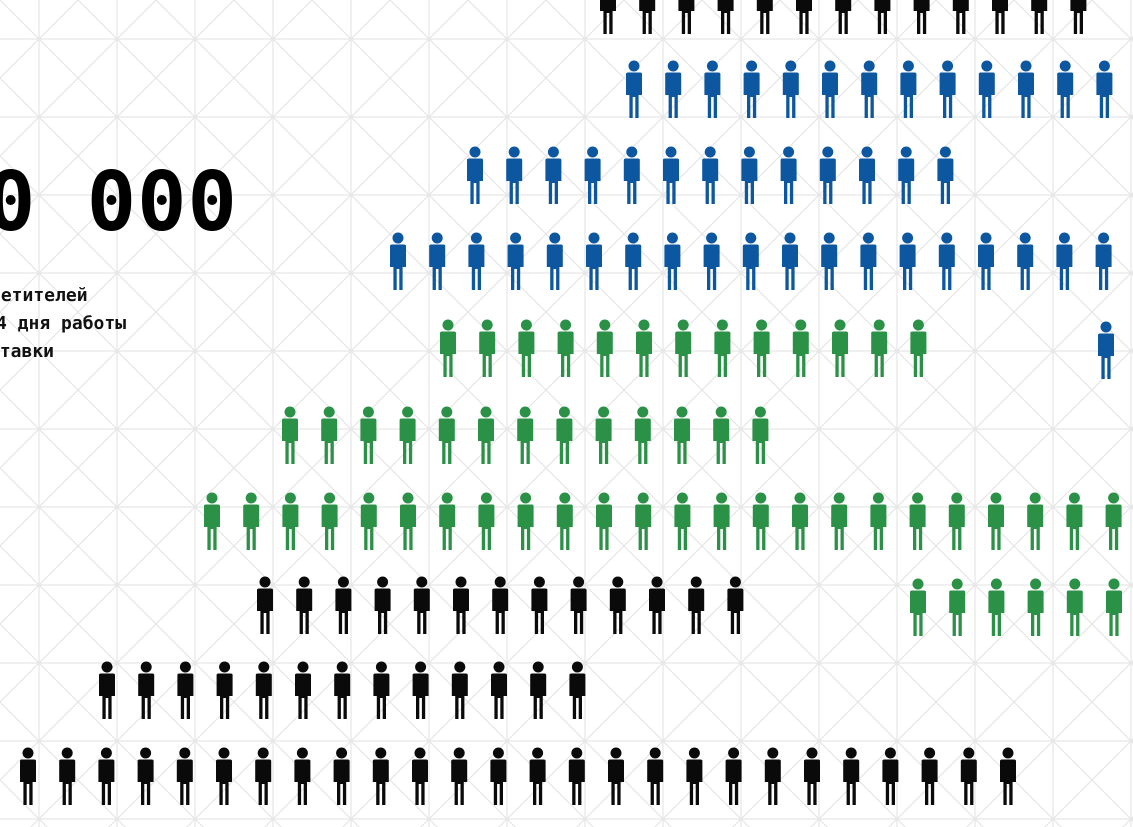 The image size is (1133, 827). What do you see at coordinates (119, 202) in the screenshot?
I see `stat-number: 0 000` at bounding box center [119, 202].